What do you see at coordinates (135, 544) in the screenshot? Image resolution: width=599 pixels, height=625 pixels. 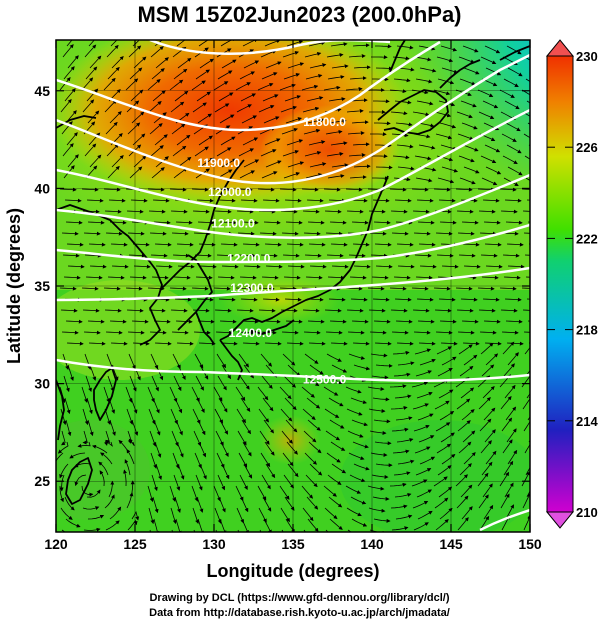 I see `x-tick-label: 125` at bounding box center [135, 544].